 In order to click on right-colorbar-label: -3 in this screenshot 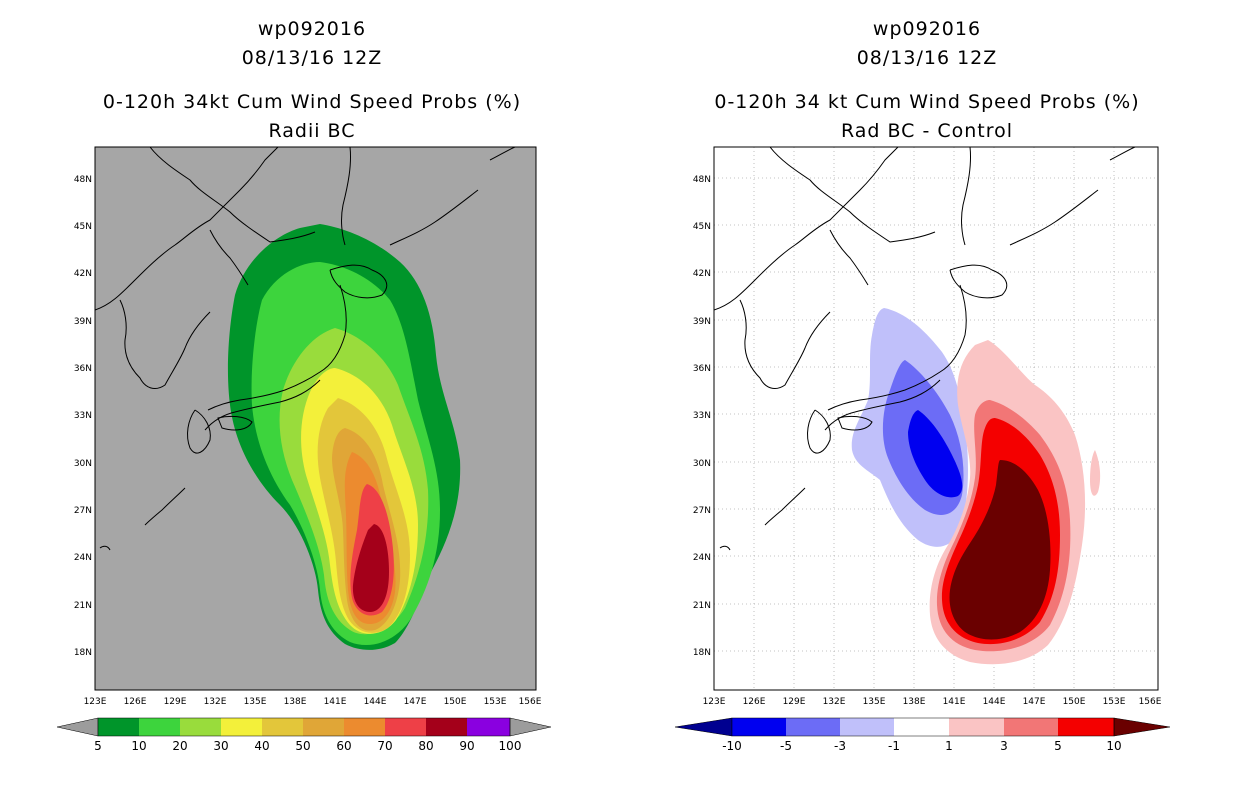, I will do `click(840, 746)`.